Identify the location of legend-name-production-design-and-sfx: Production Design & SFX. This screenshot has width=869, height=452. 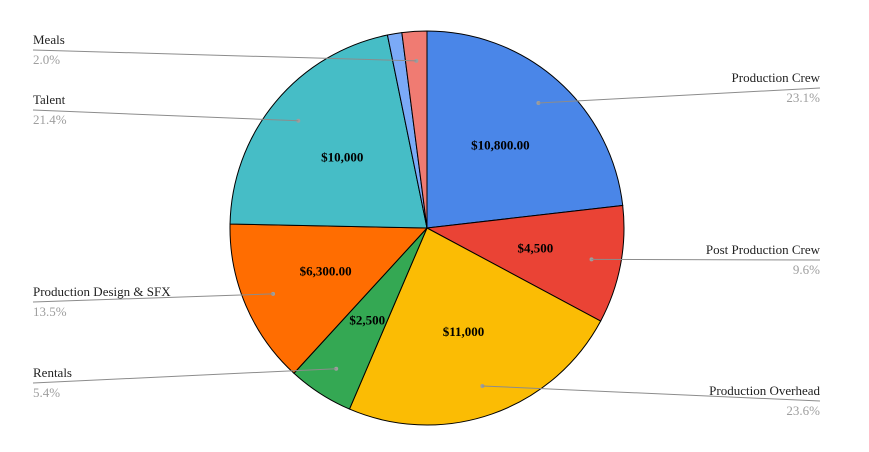
(102, 291).